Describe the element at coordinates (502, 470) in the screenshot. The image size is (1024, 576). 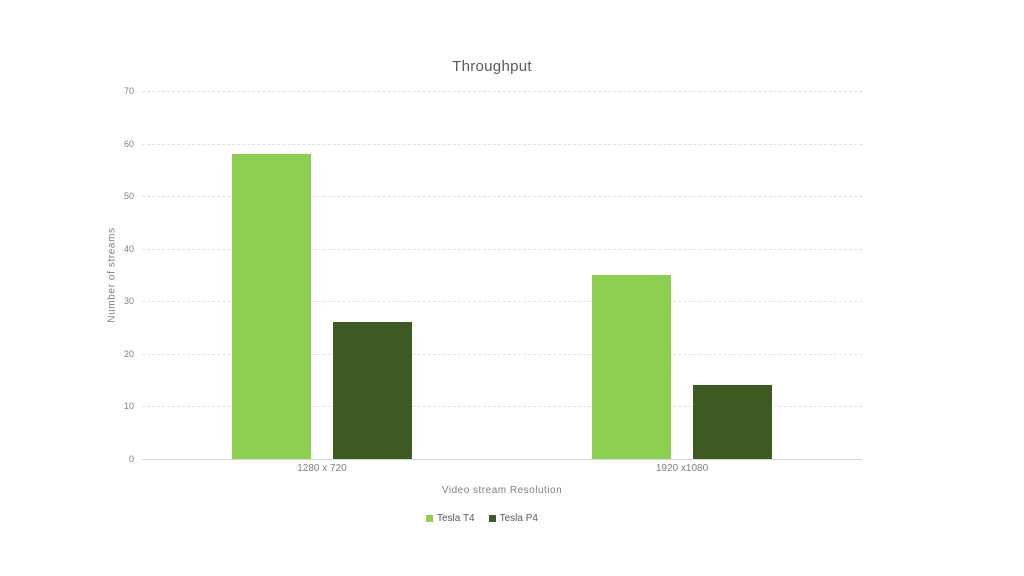
I see `x-axis-tick-labels: 1280 x 720 1920 x1080` at that location.